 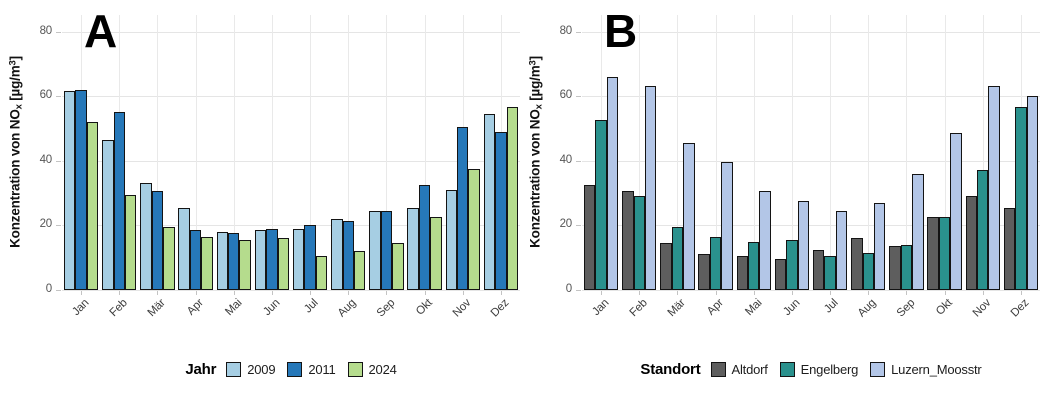 What do you see at coordinates (612, 183) in the screenshot?
I see `bar-luzern_moosstr-jan` at bounding box center [612, 183].